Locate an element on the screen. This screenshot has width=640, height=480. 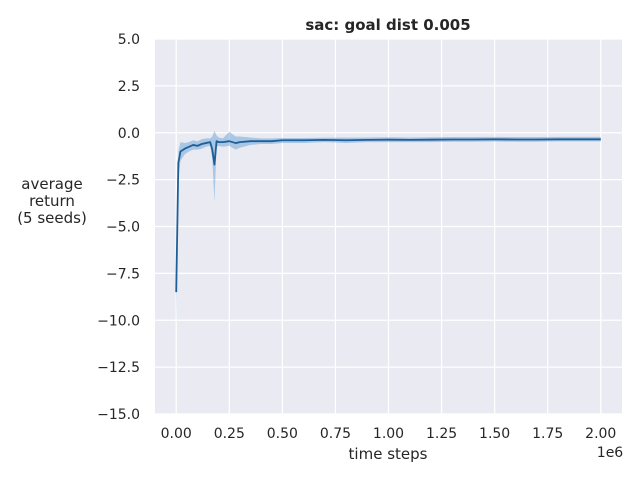
y-tick-label: 5.0 is located at coordinates (129, 40).